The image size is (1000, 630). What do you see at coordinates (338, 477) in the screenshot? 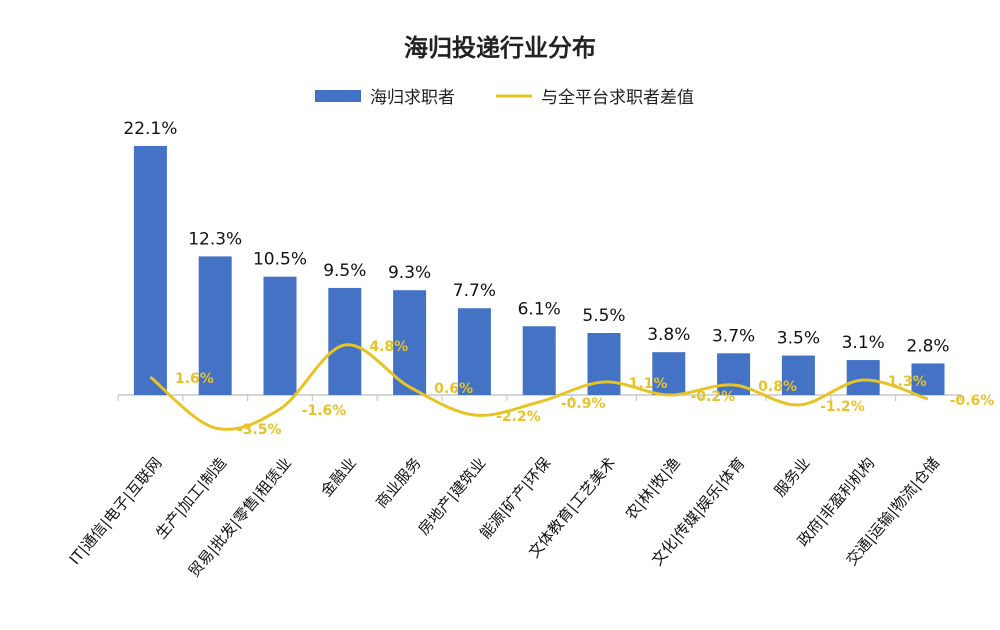
I see `category-tick-label: 金融业` at bounding box center [338, 477].